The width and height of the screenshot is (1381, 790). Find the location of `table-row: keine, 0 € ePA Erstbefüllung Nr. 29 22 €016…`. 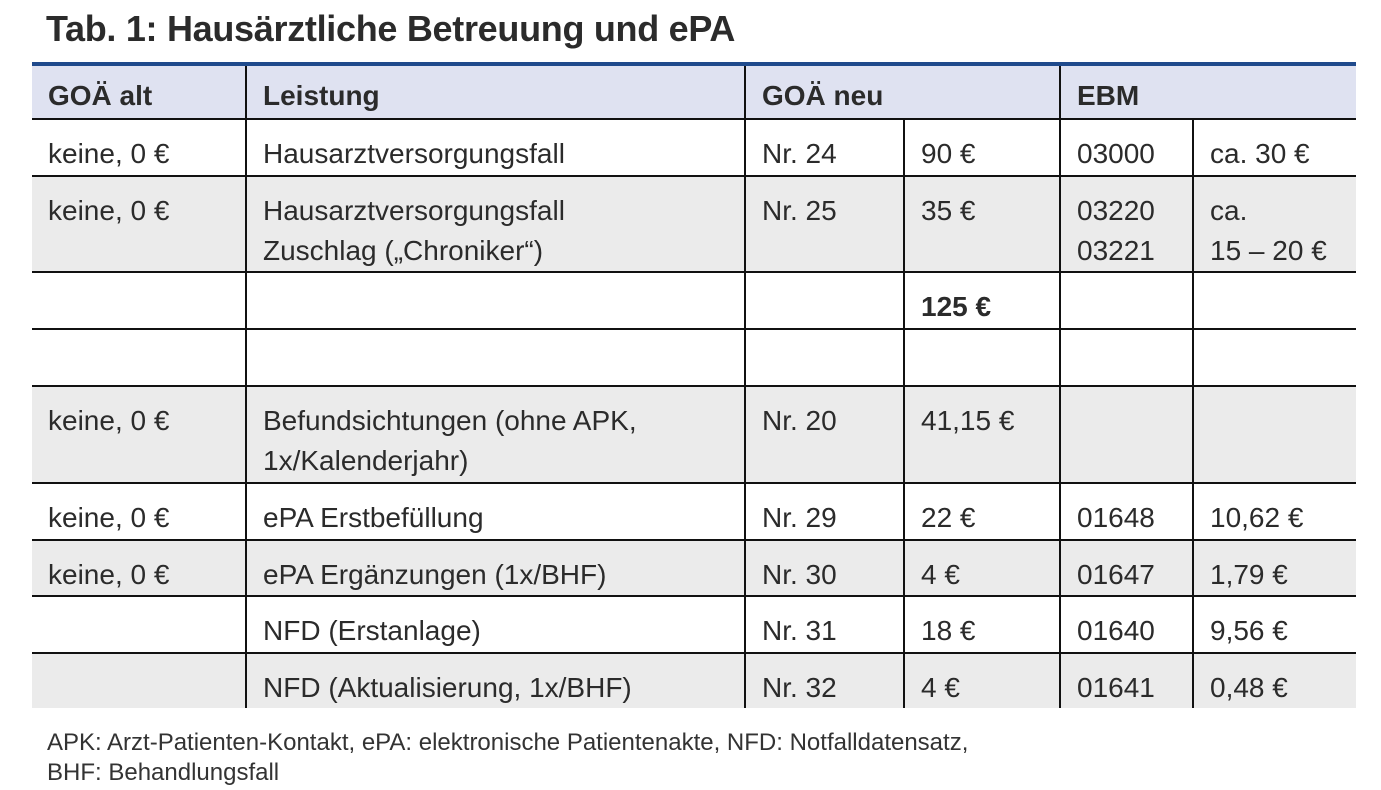

table-row: keine, 0 € ePA Erstbefüllung Nr. 29 22 €016… is located at coordinates (694, 512).